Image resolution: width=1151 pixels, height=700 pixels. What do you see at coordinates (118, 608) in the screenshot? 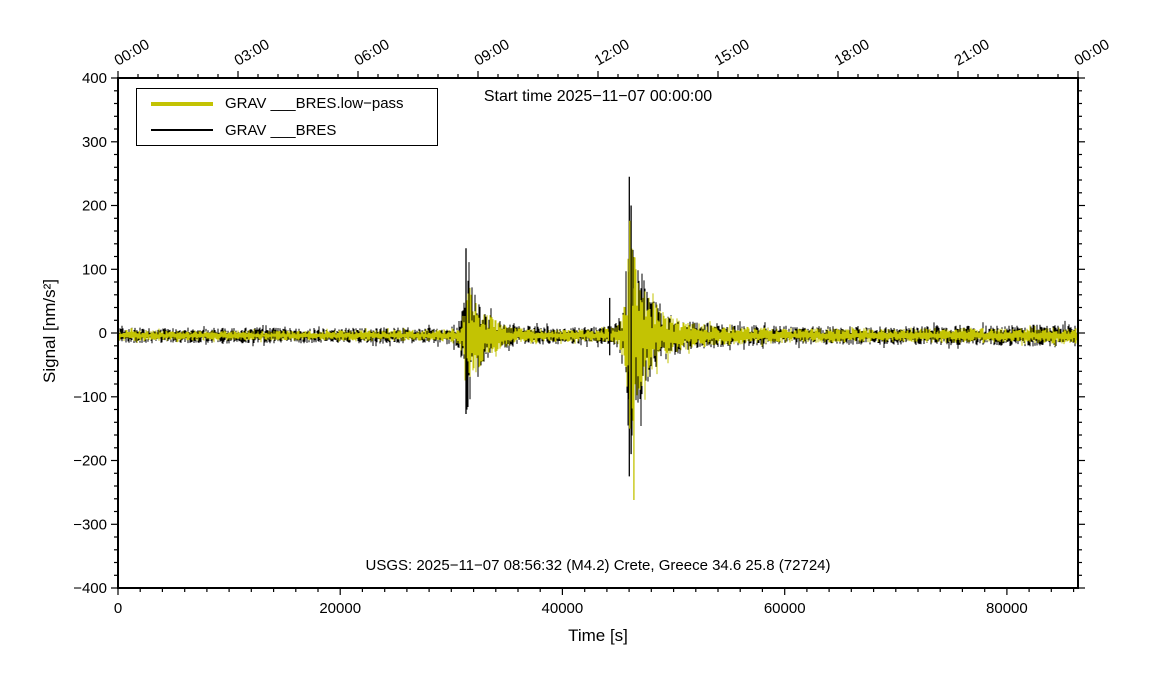
I see `x-tick-label: 0` at bounding box center [118, 608].